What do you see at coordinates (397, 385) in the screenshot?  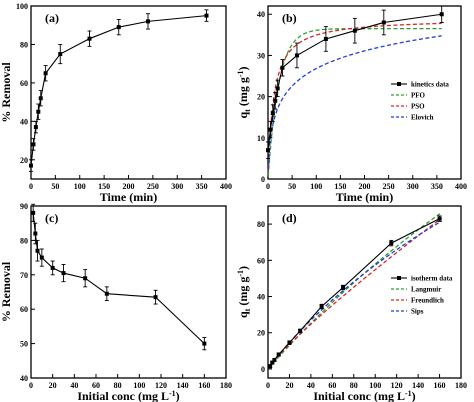 I see `x-tick-label: 120` at bounding box center [397, 385].